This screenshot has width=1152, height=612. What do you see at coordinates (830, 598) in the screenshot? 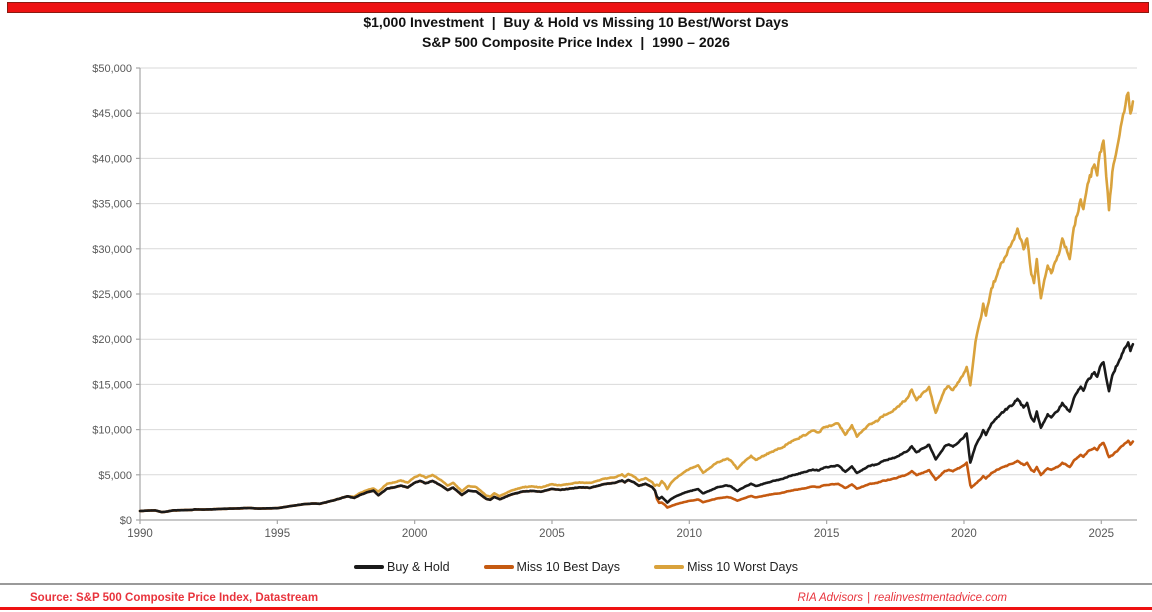
I see `brand-link: RIA Advisors` at bounding box center [830, 598].